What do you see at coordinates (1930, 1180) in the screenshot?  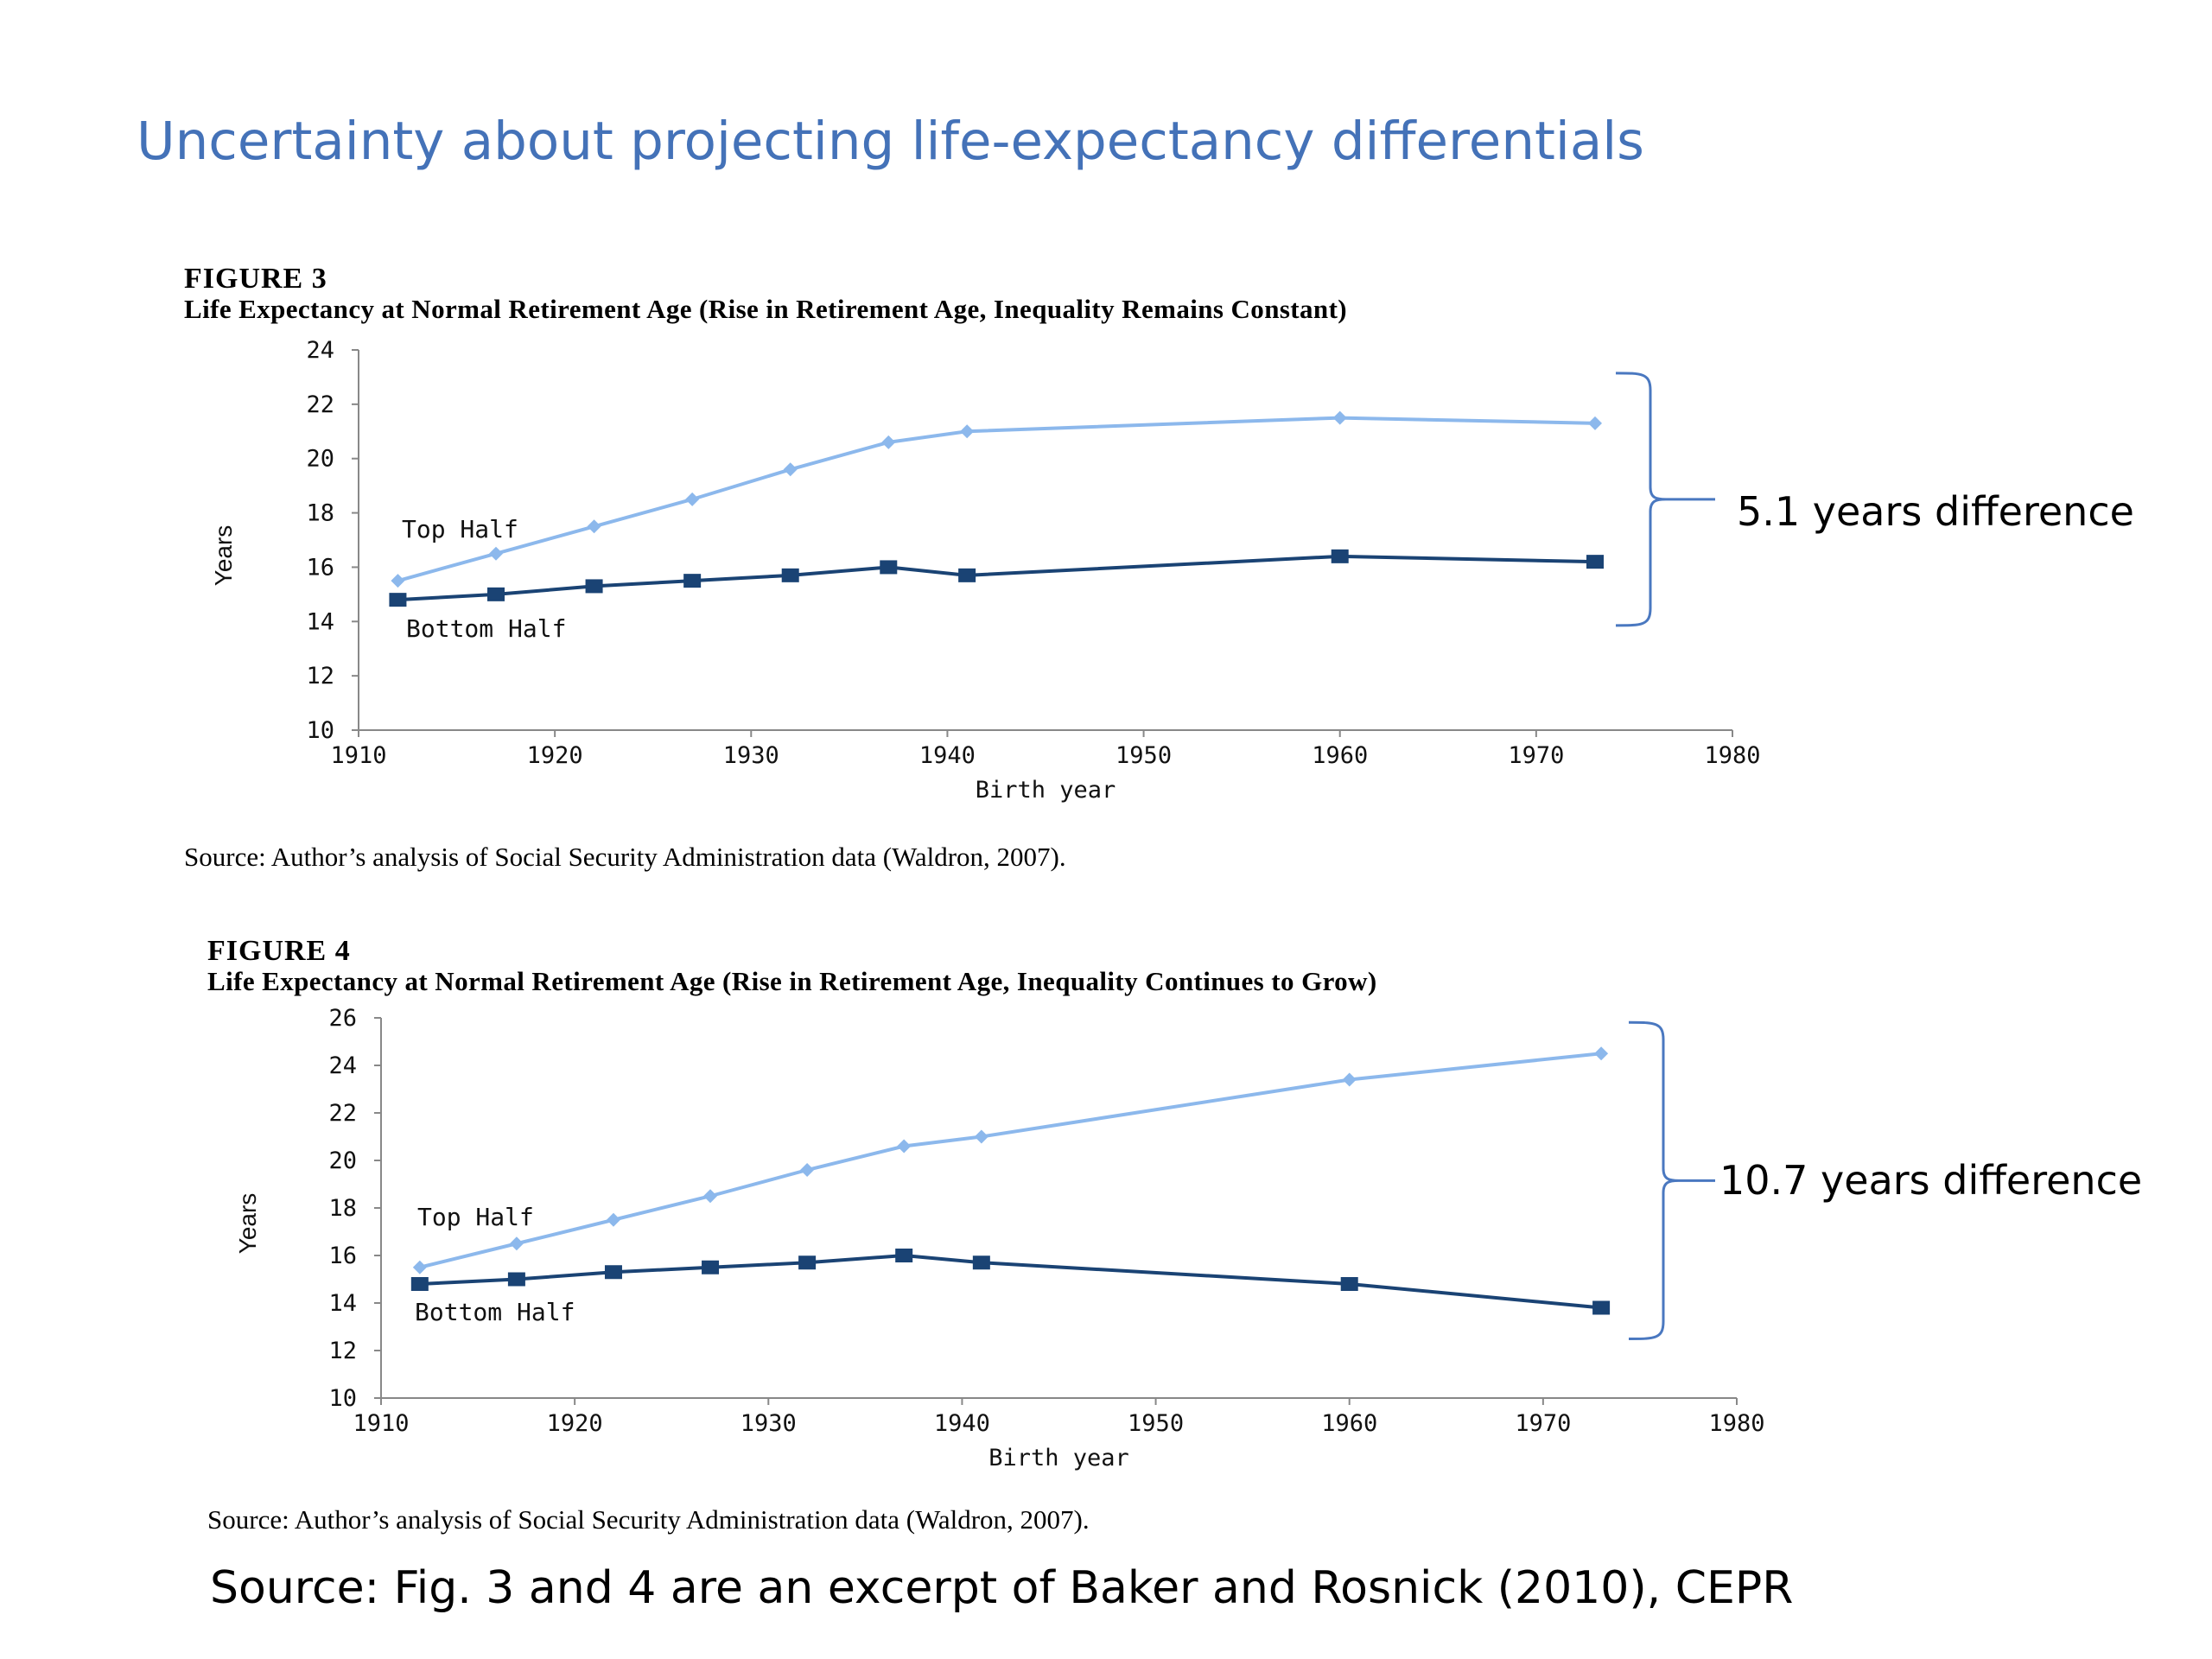 I see `difference-label: 10.7 years difference` at bounding box center [1930, 1180].